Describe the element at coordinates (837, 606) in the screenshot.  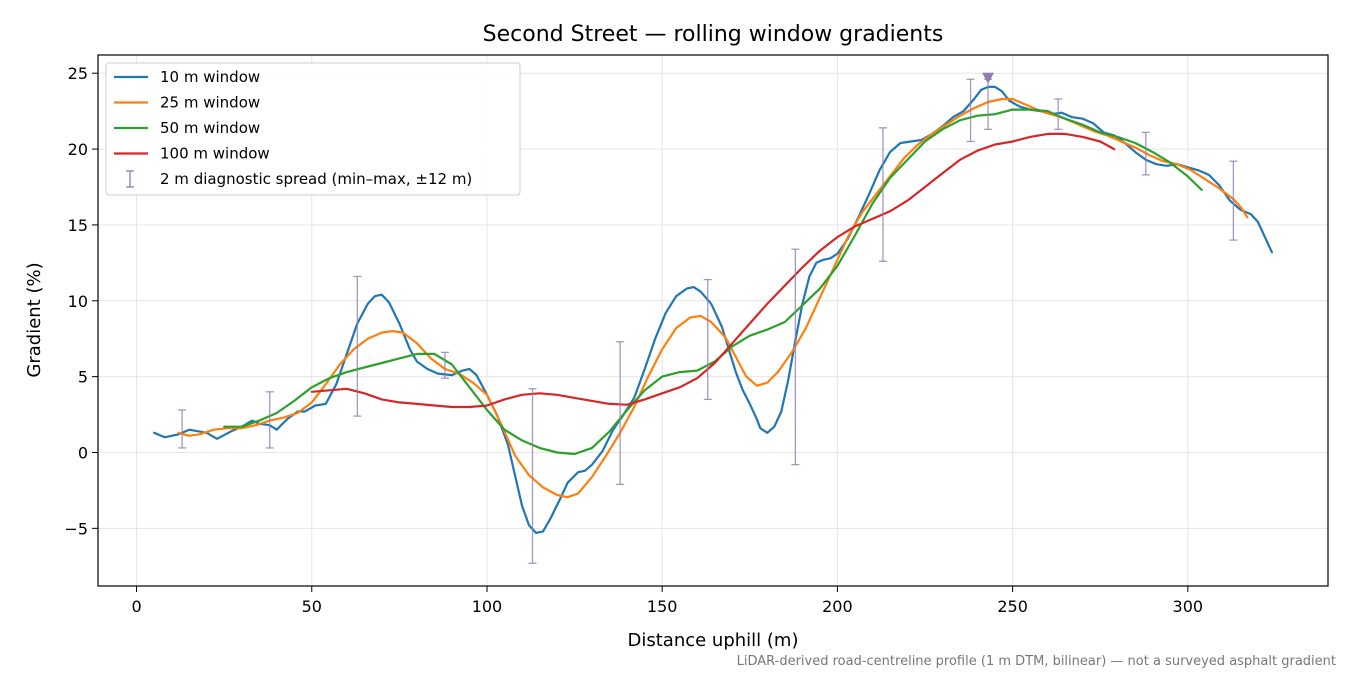
I see `x-tick-label: 200` at that location.